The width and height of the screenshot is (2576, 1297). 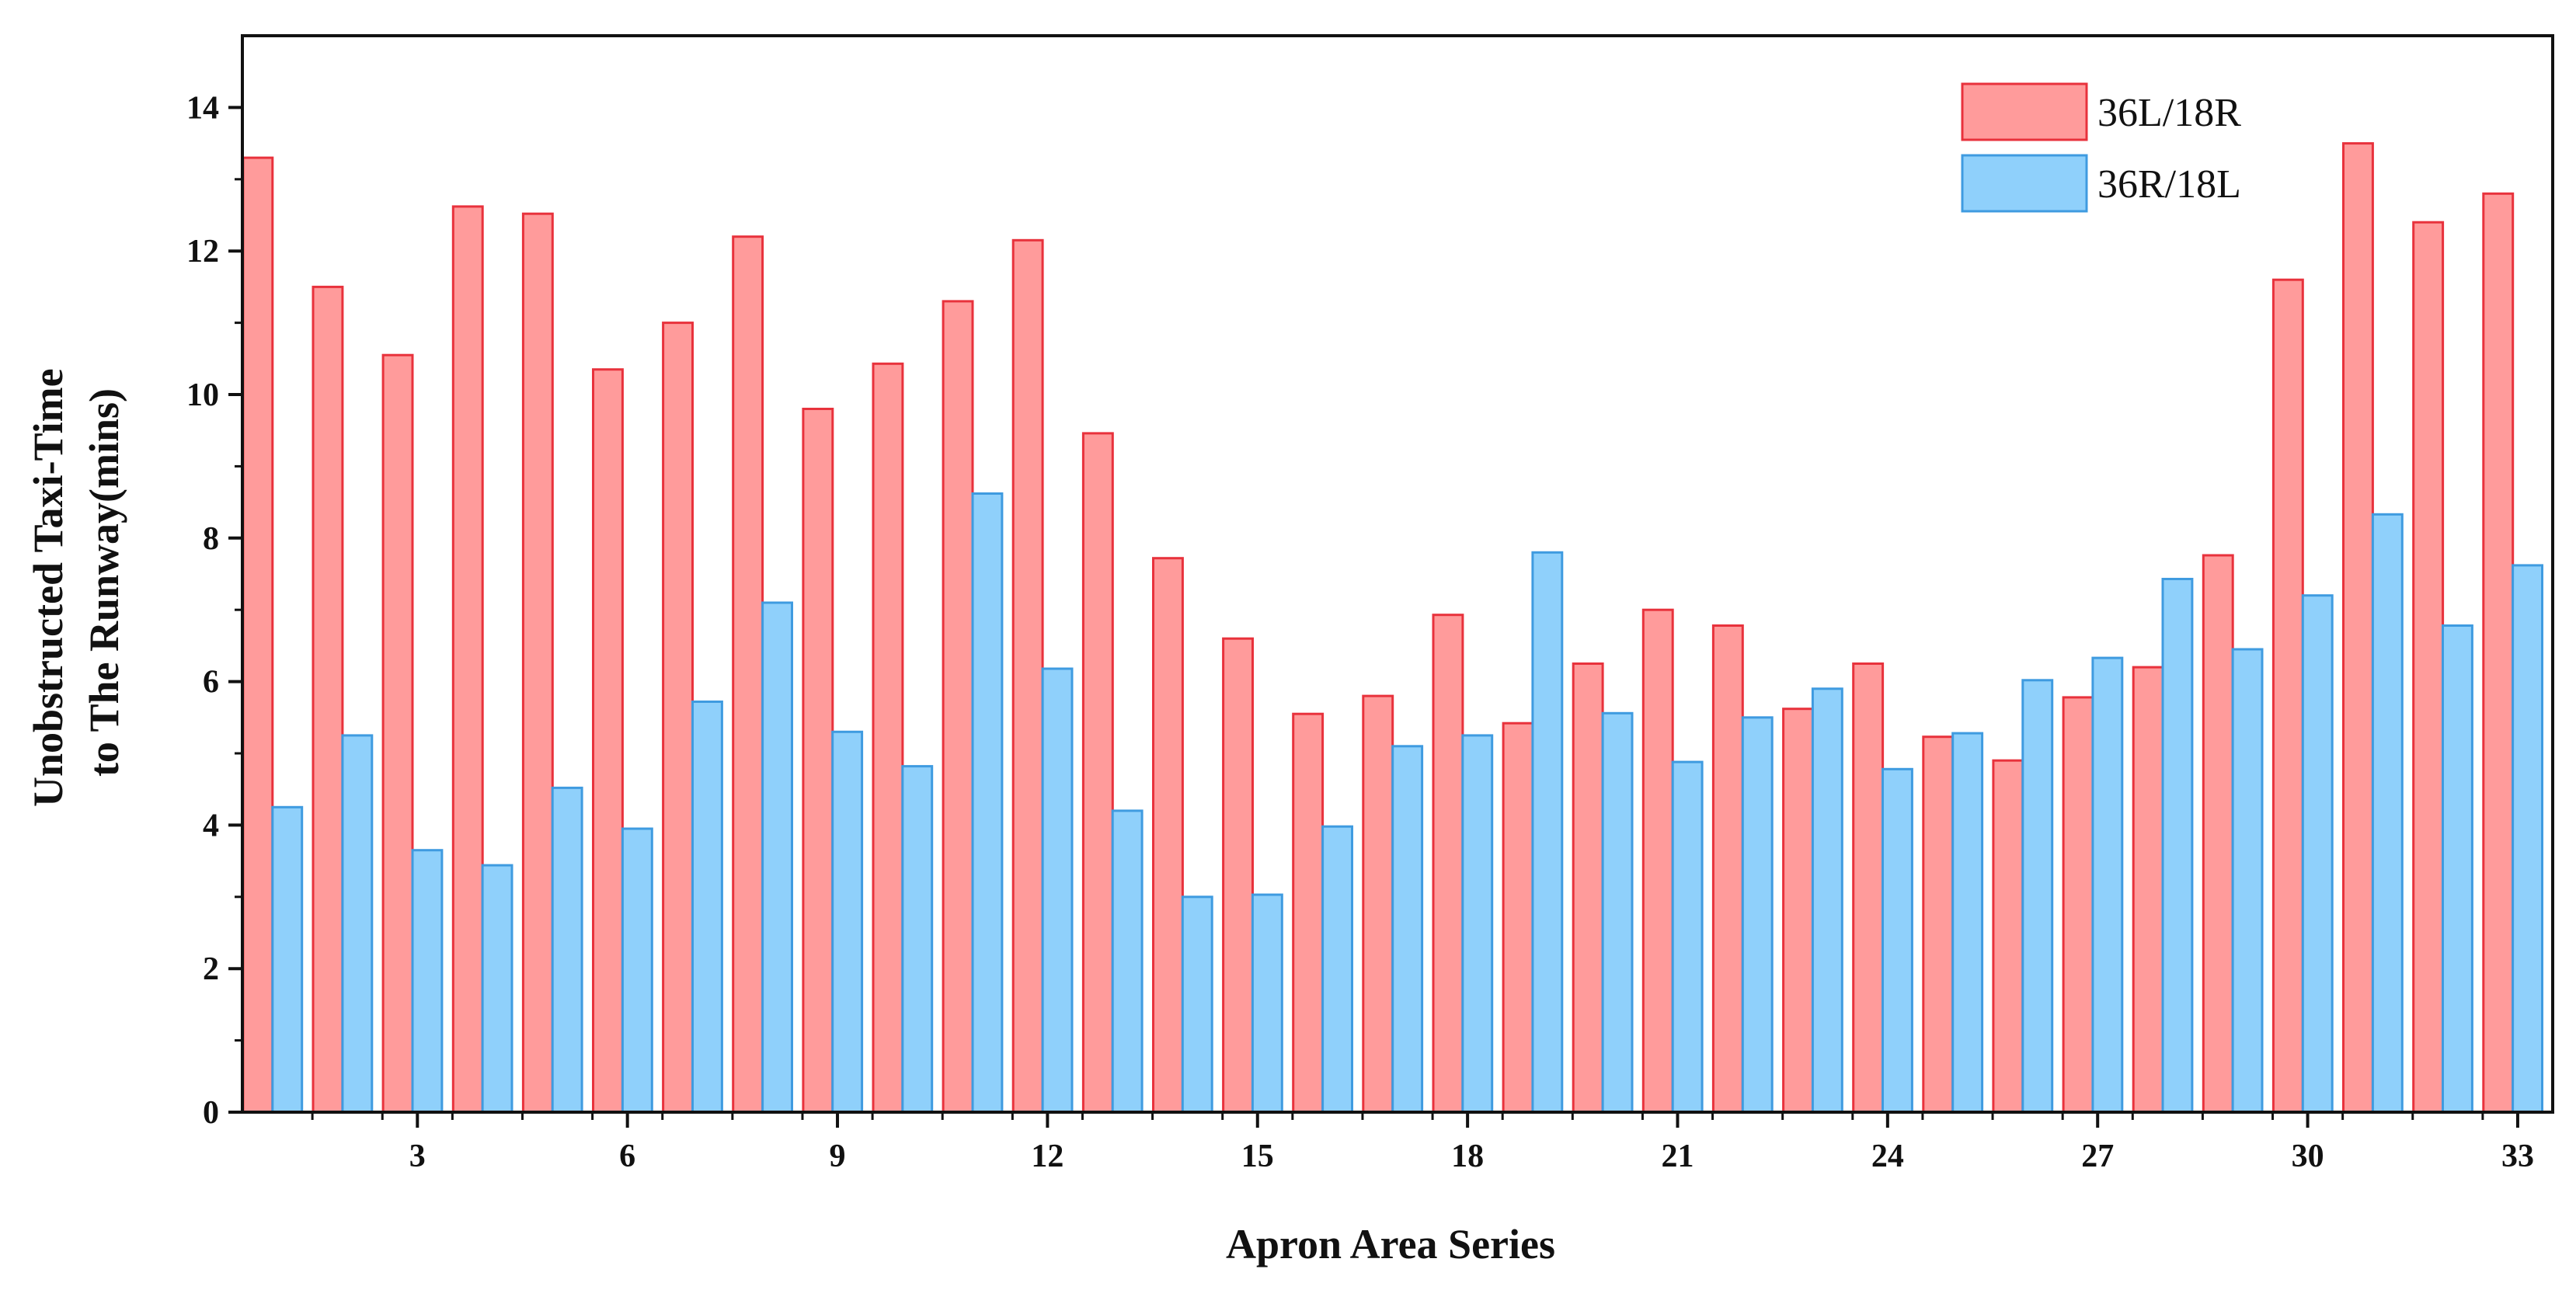 I want to click on legend-swatch-36l-18r, so click(x=2025, y=111).